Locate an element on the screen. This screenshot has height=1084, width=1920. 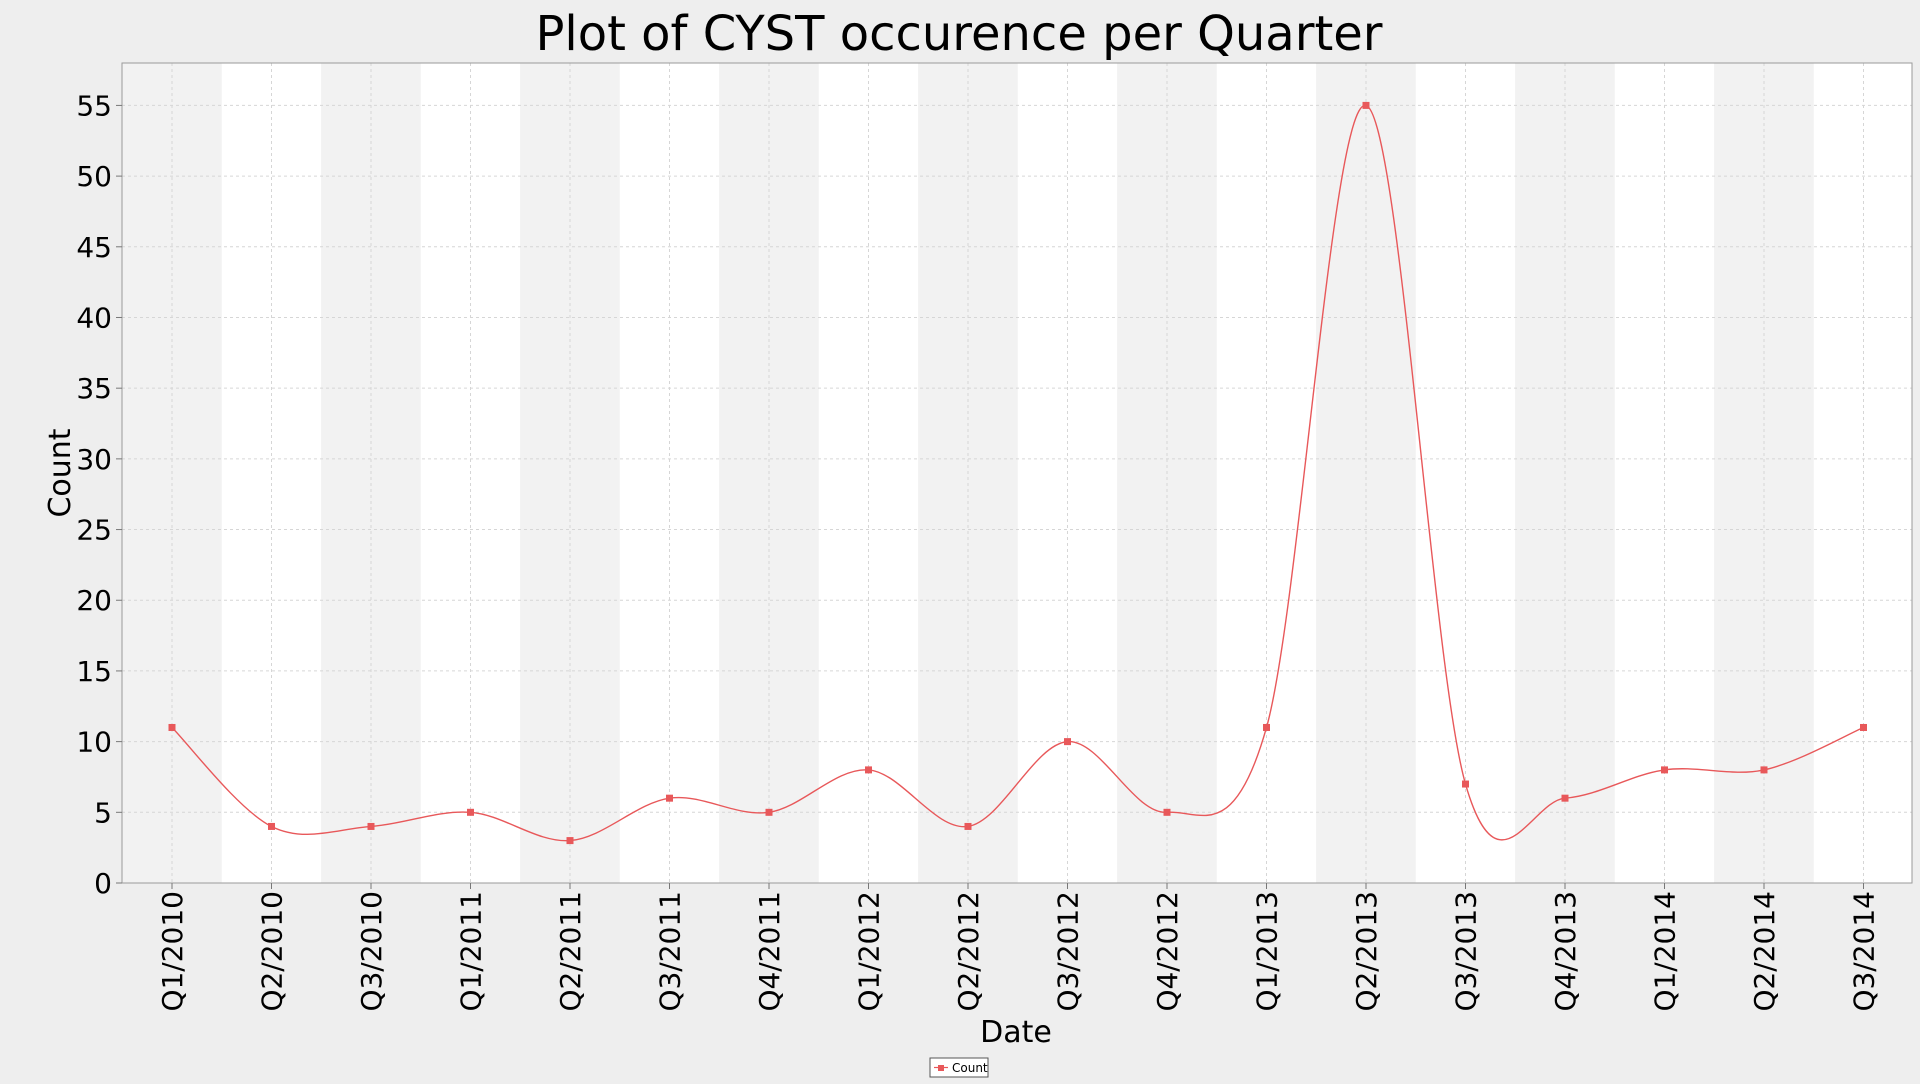
y-tick-label: 45 is located at coordinates (94, 247).